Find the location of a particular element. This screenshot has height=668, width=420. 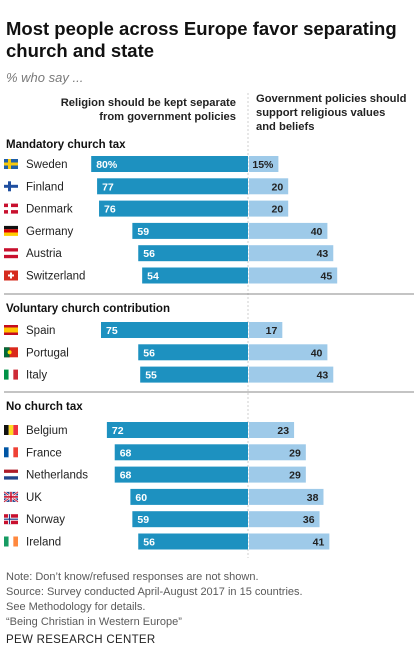

country-label: Portugal is located at coordinates (47, 353).